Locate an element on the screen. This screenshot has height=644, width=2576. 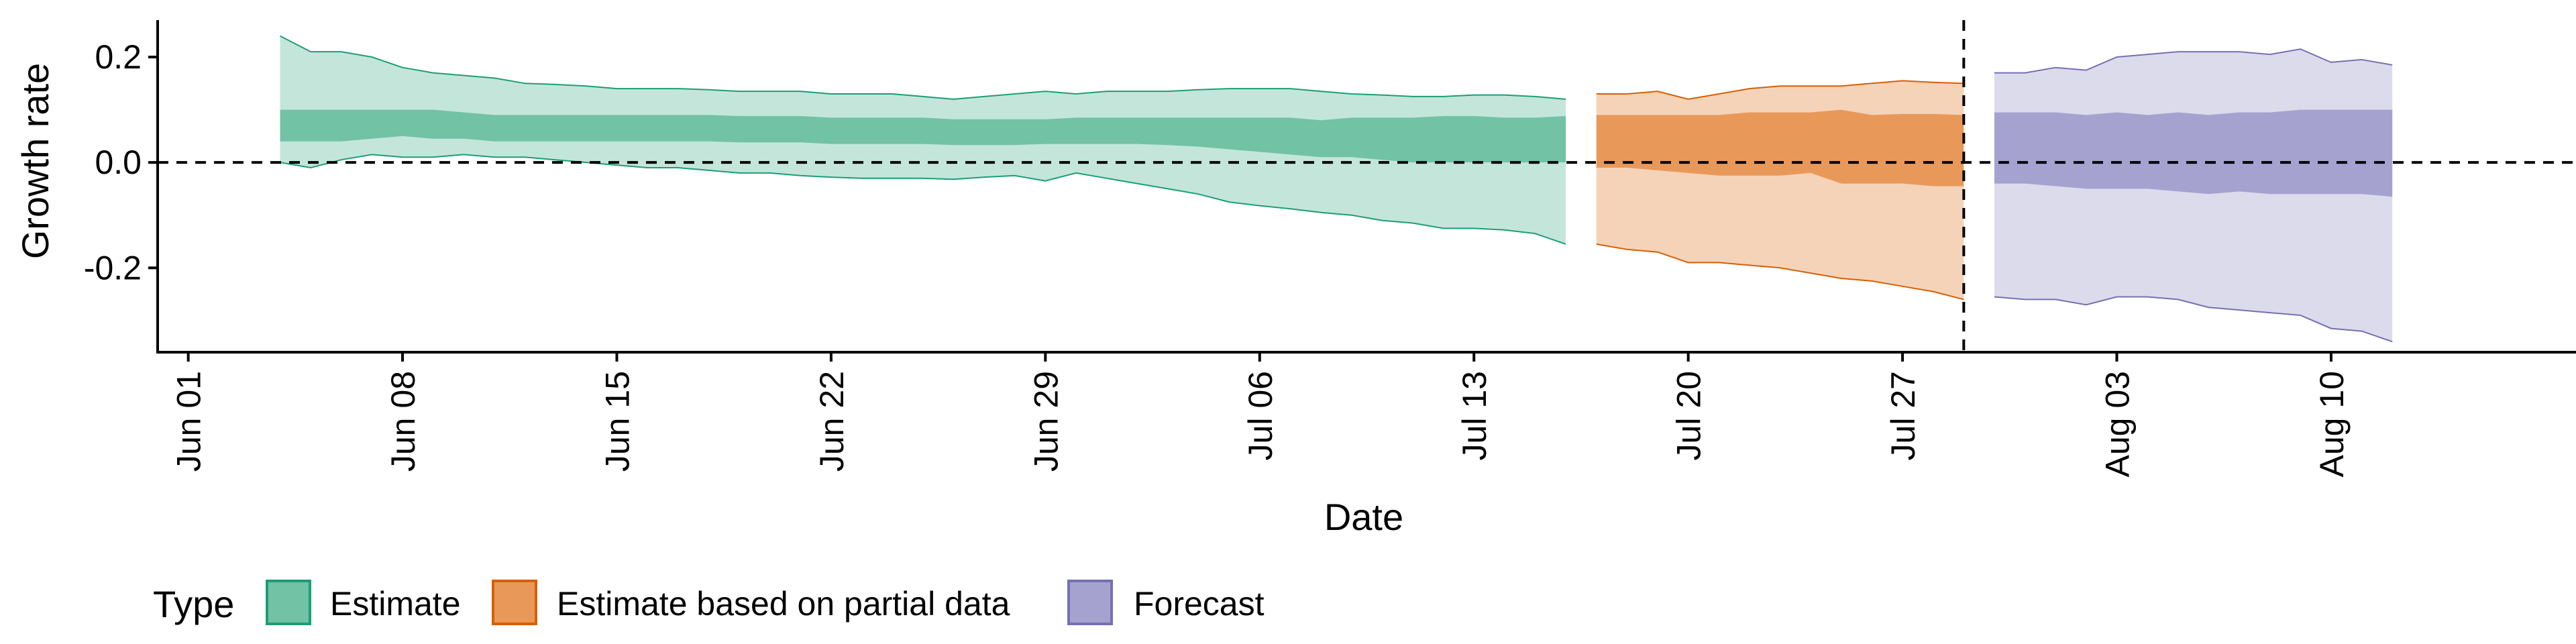
legend-label-estimate: Estimate is located at coordinates (395, 604).